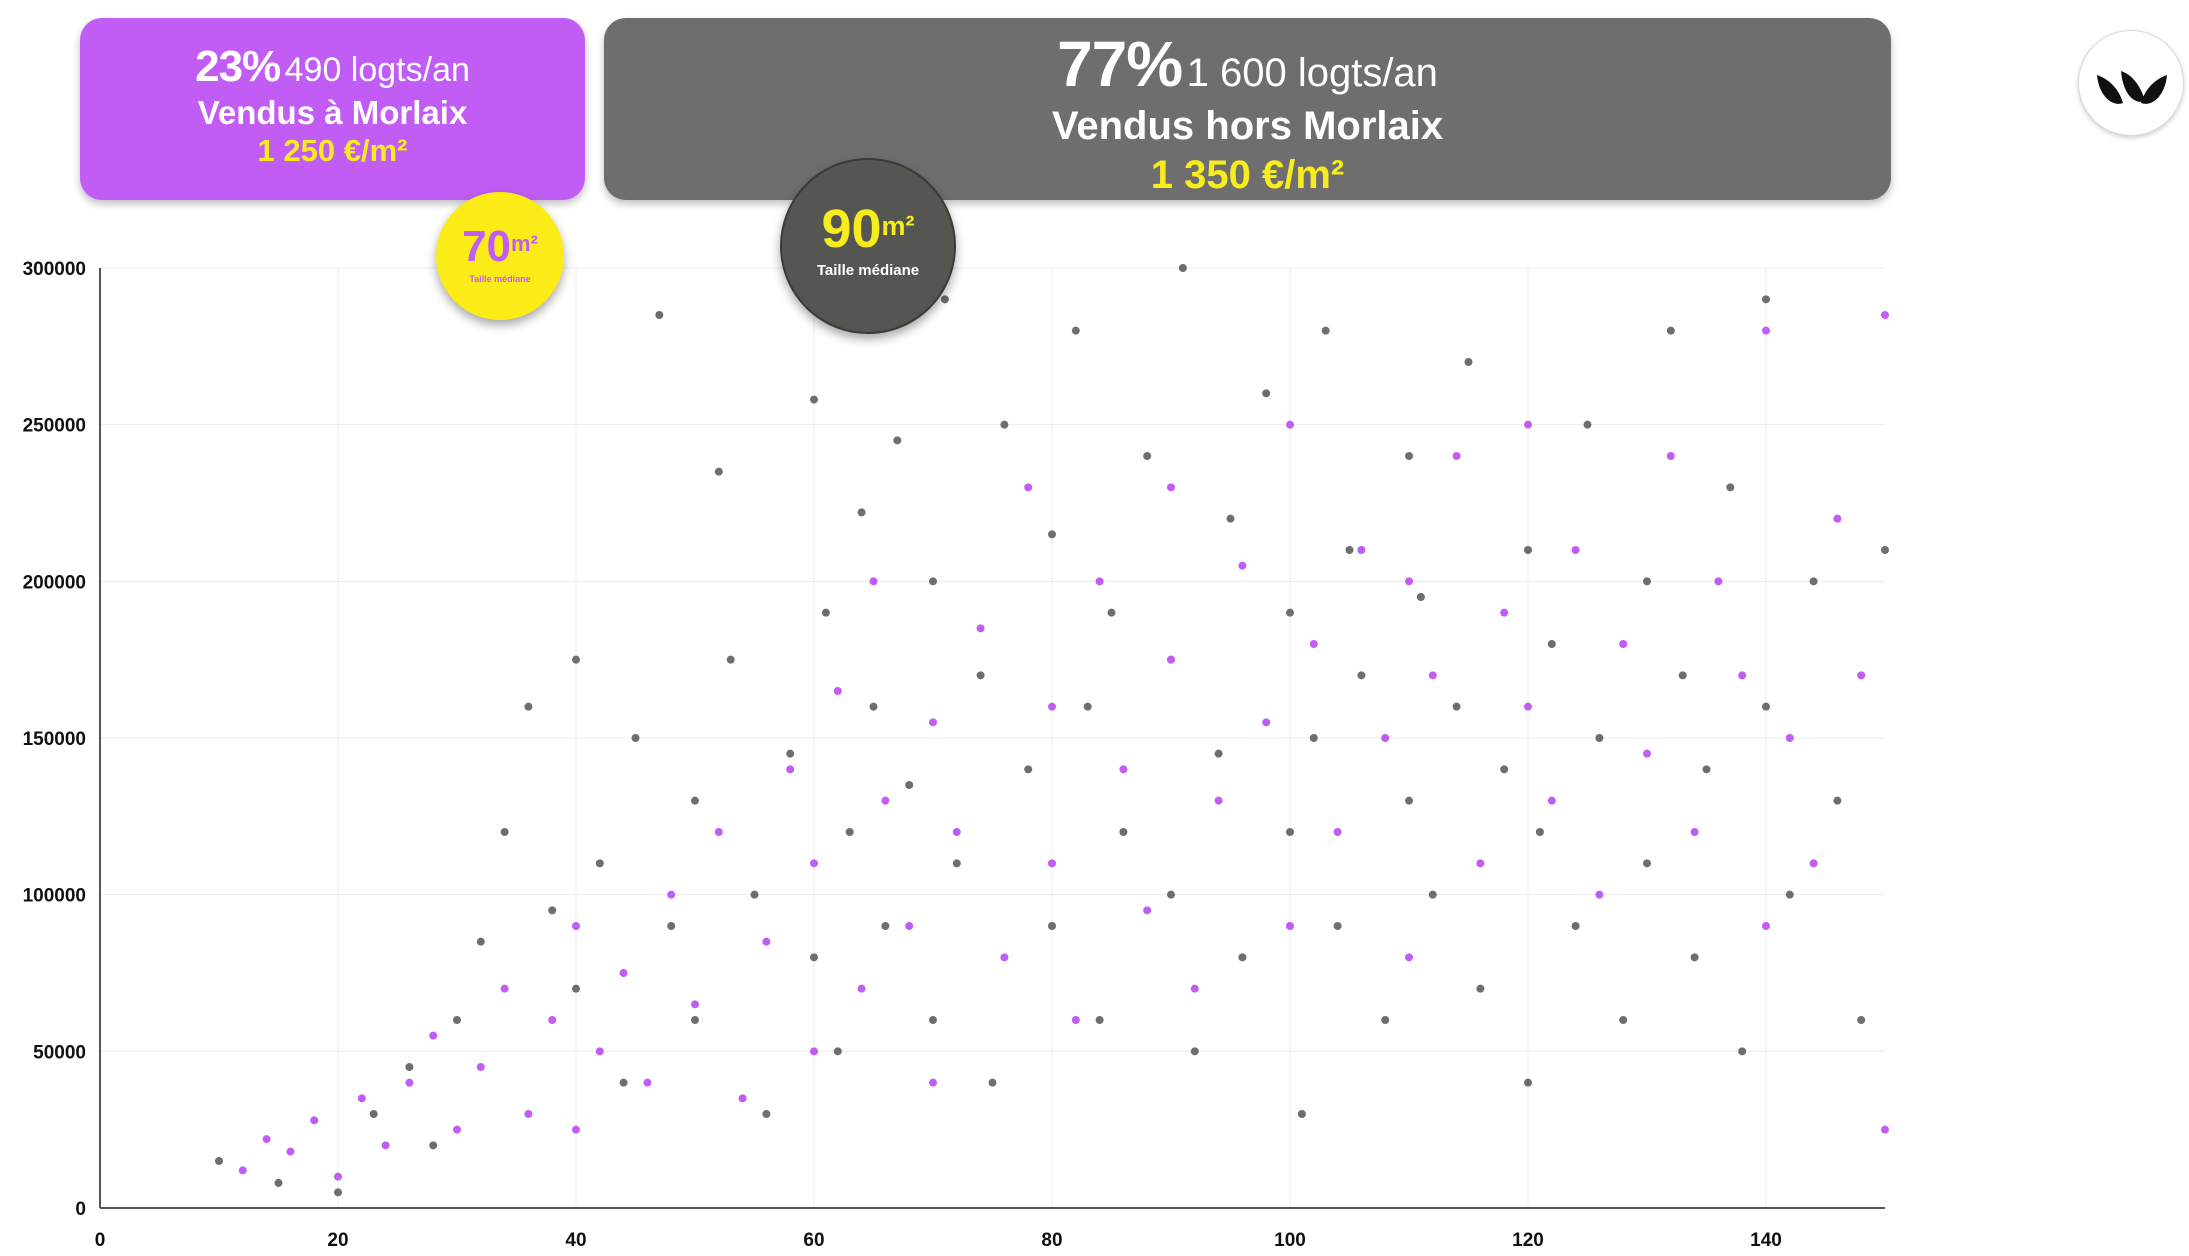 The width and height of the screenshot is (2189, 1256). Describe the element at coordinates (337, 1240) in the screenshot. I see `x-tick-label: 20` at that location.